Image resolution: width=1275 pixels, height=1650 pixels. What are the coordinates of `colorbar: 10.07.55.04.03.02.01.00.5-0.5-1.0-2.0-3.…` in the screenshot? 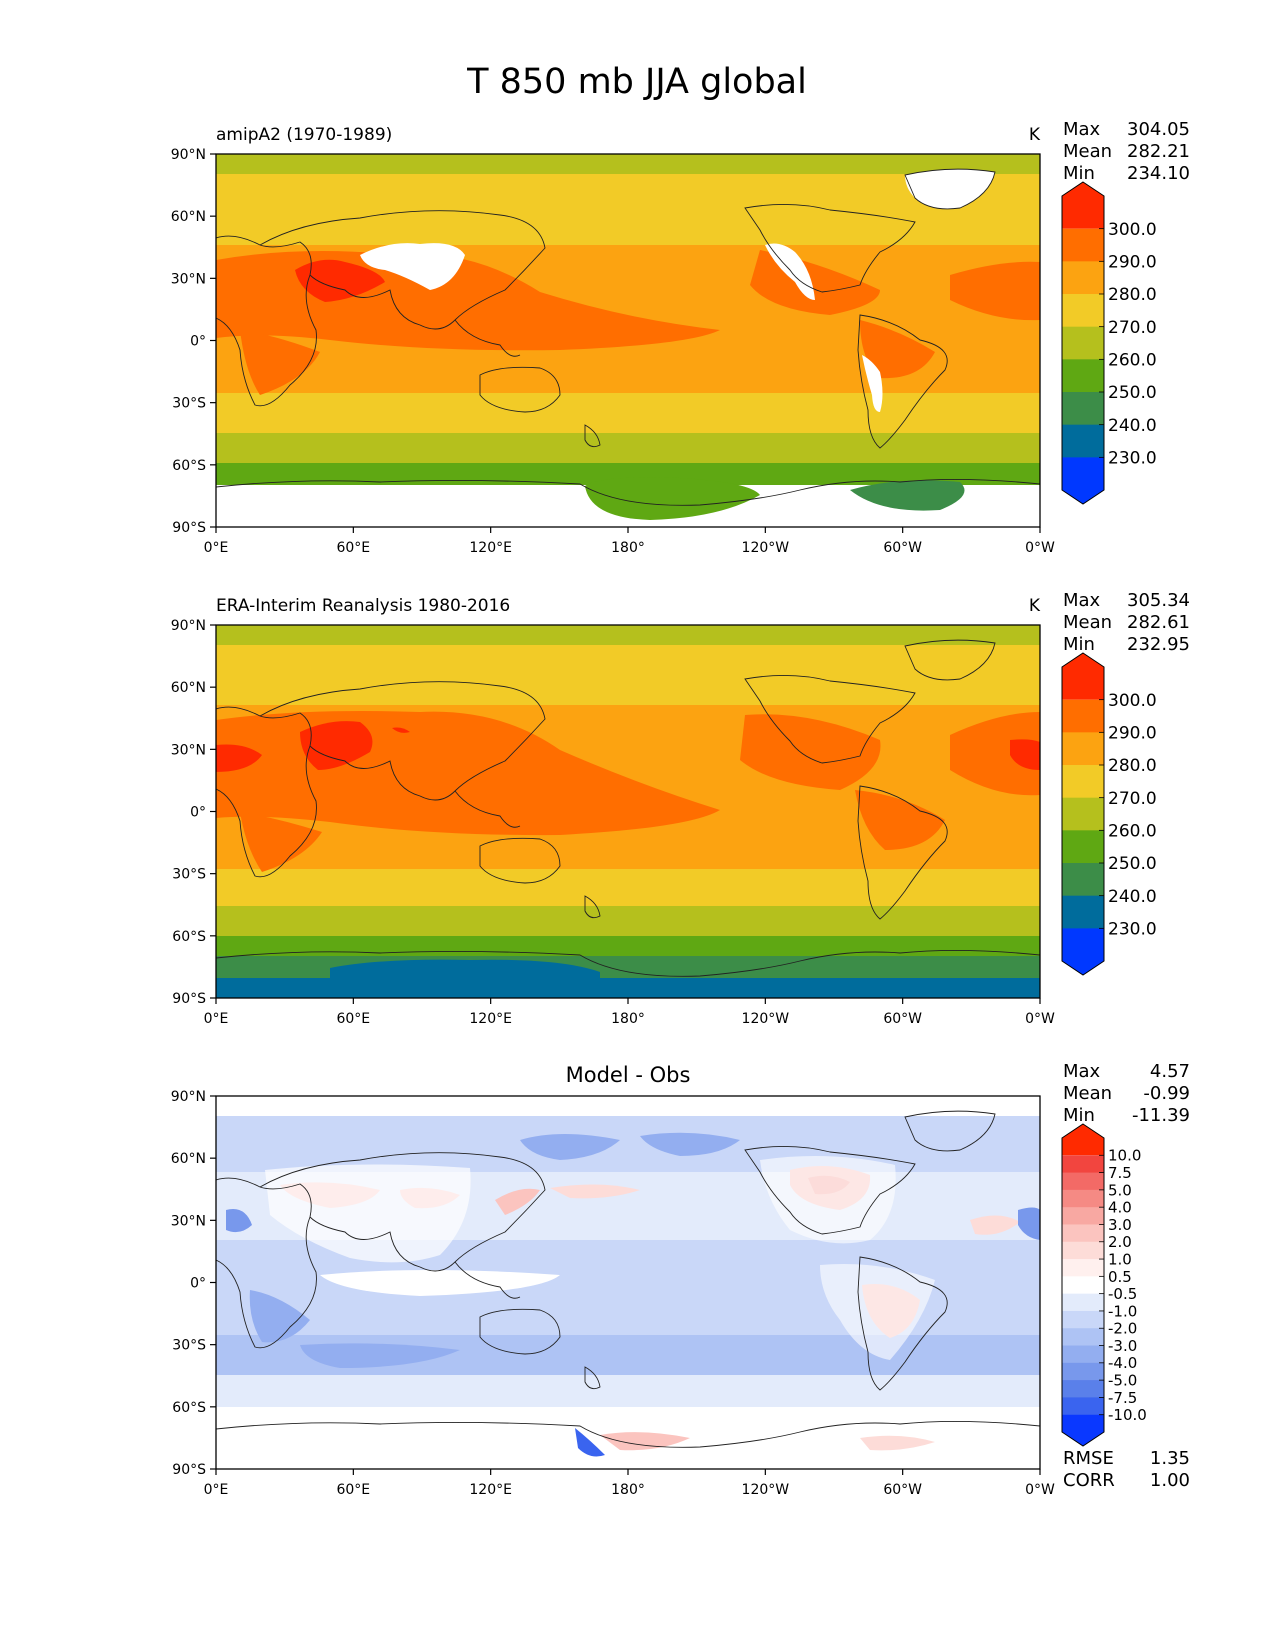 It's located at (1104, 1285).